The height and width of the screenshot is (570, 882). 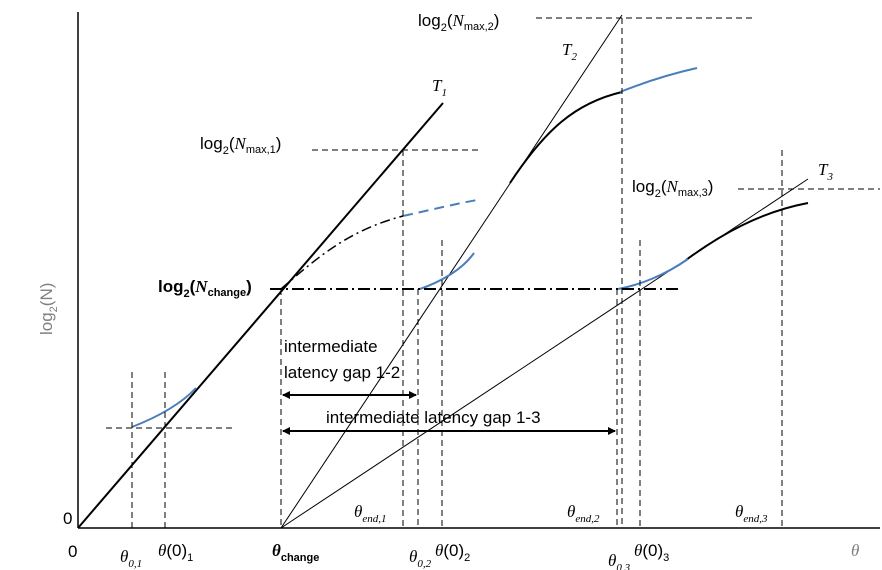 I want to click on origin-y-label: 0, so click(x=67, y=518).